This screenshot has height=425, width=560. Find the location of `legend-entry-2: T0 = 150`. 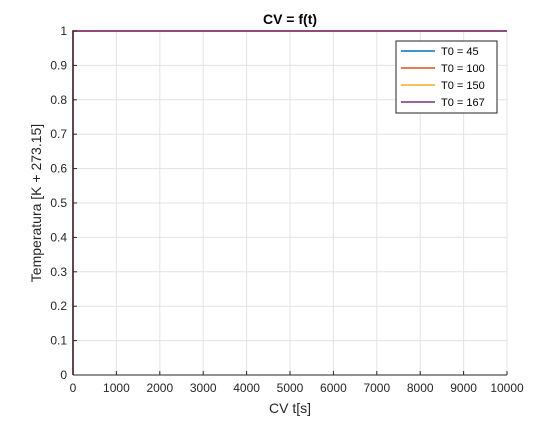

legend-entry-2: T0 = 150 is located at coordinates (463, 86).